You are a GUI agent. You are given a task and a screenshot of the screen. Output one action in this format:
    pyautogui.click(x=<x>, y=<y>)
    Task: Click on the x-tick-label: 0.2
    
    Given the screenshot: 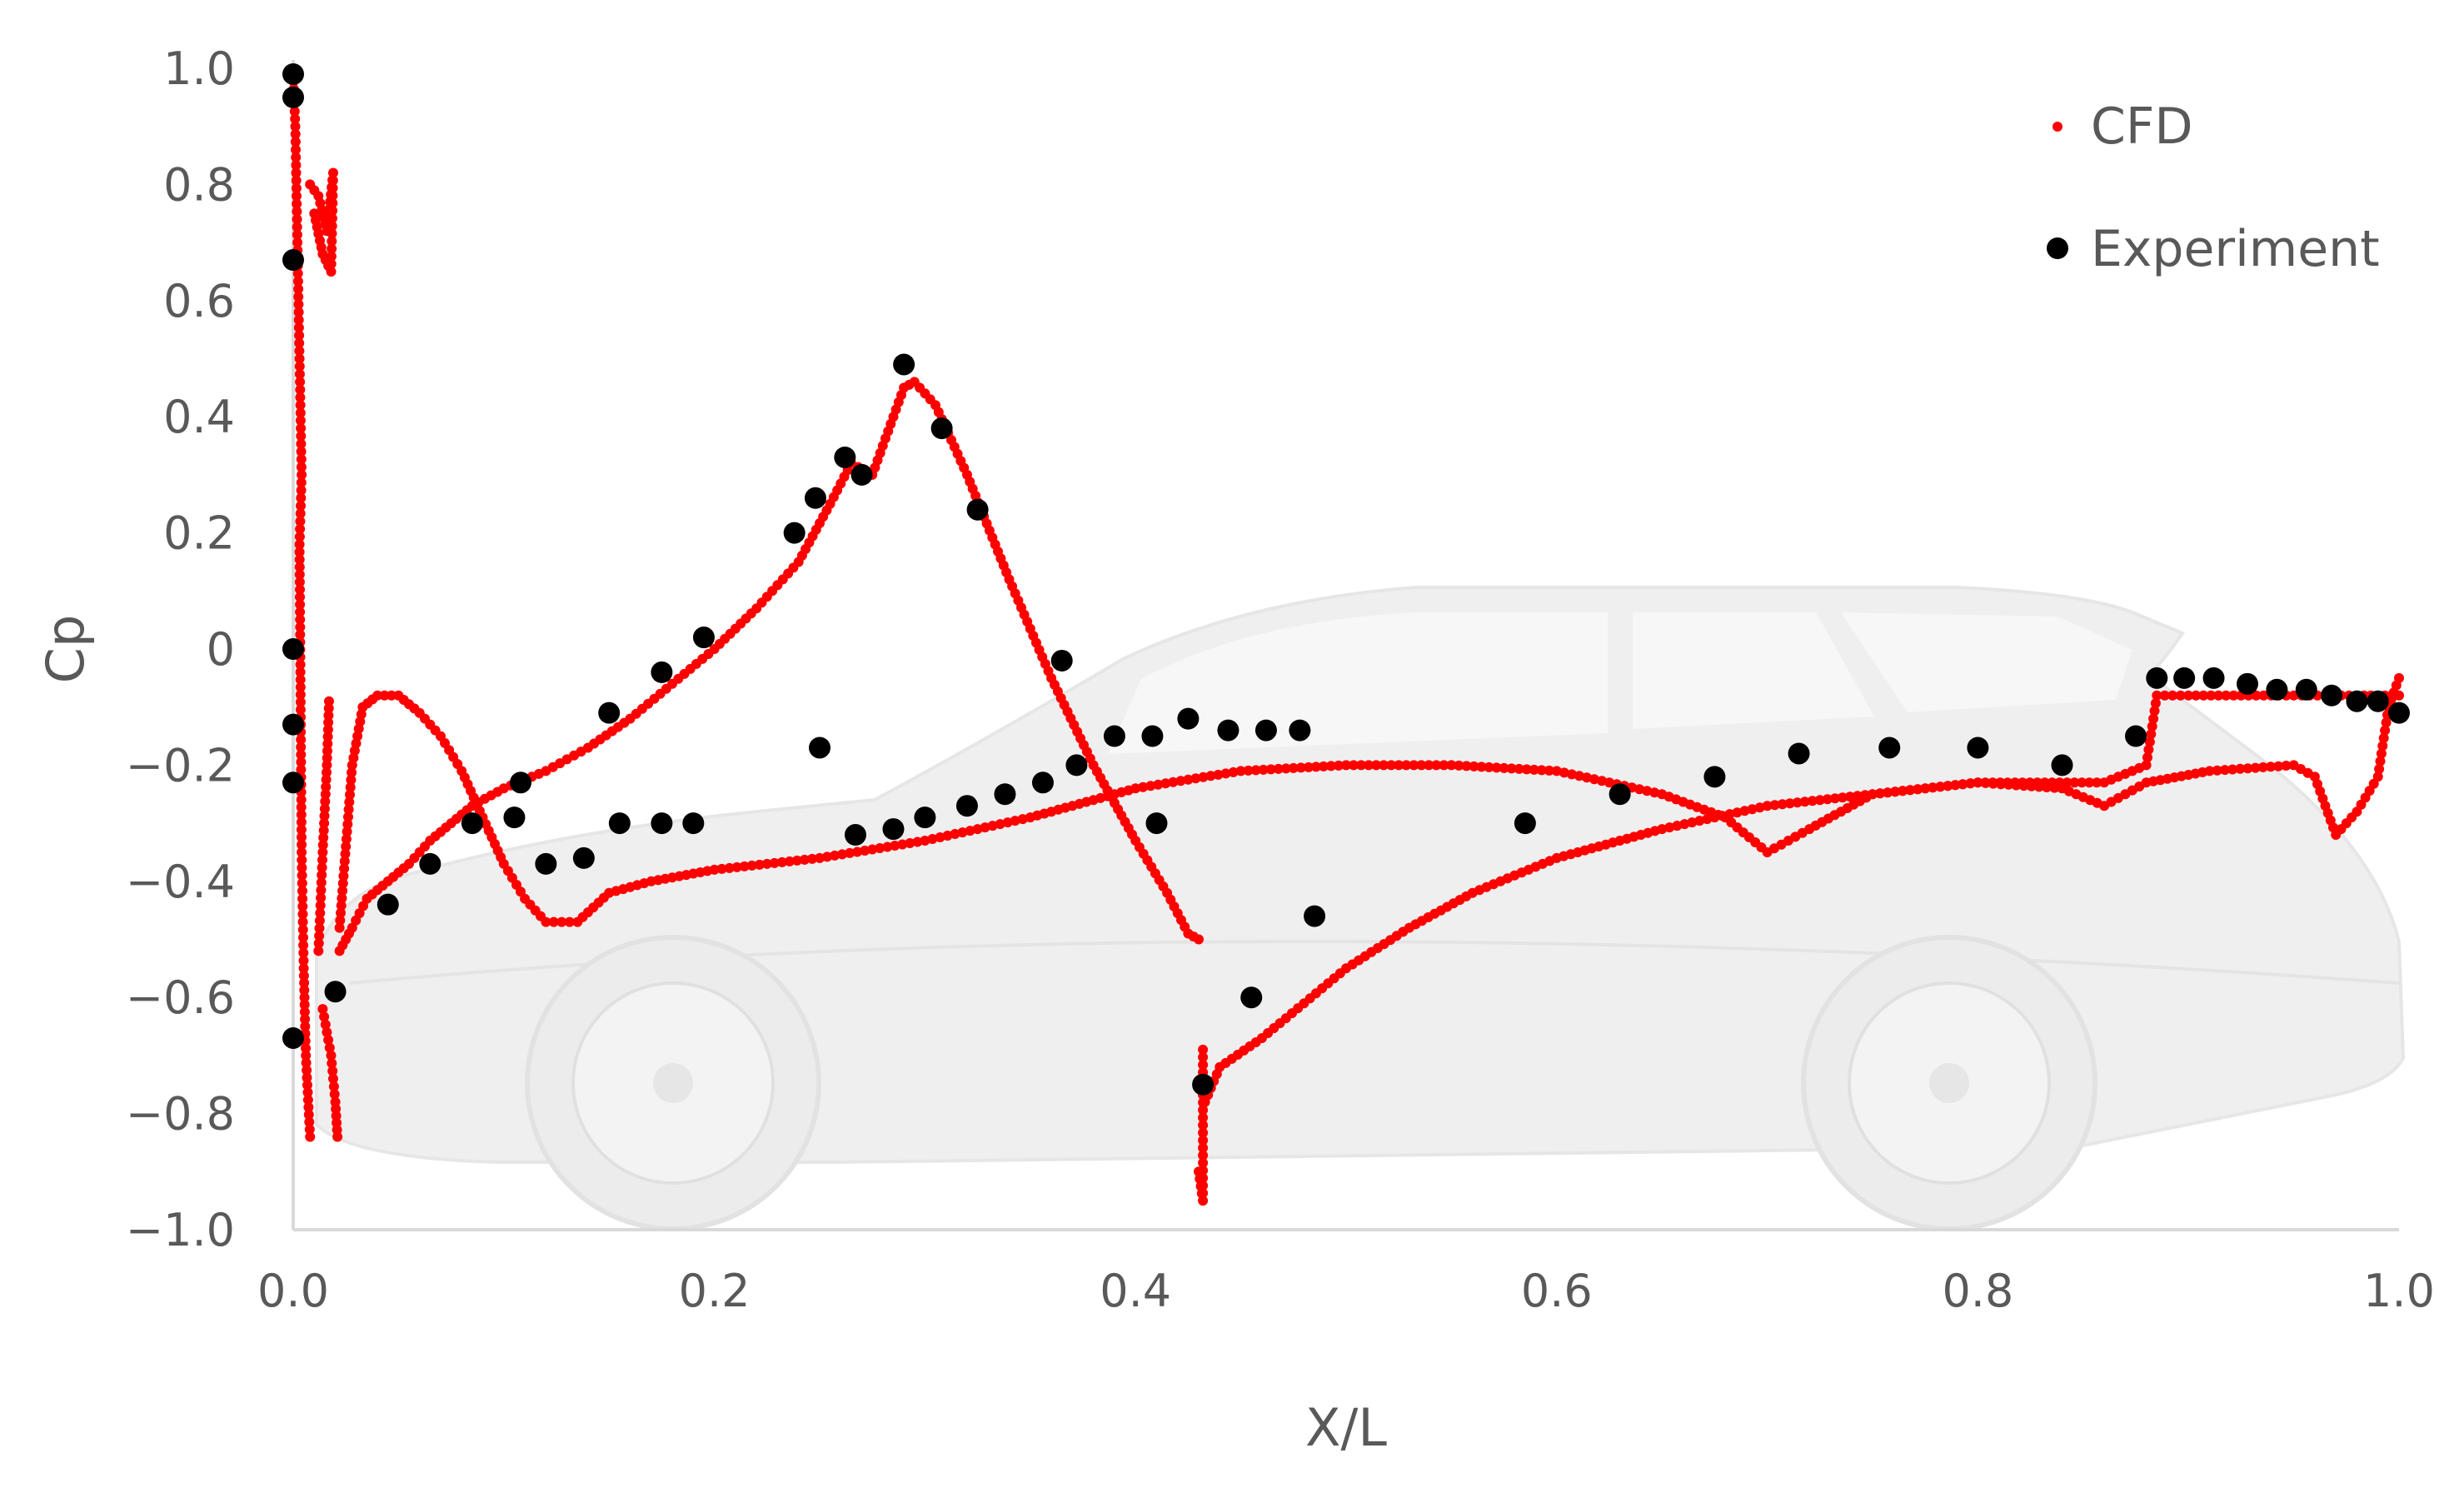 What is the action you would take?
    pyautogui.click(x=715, y=1291)
    